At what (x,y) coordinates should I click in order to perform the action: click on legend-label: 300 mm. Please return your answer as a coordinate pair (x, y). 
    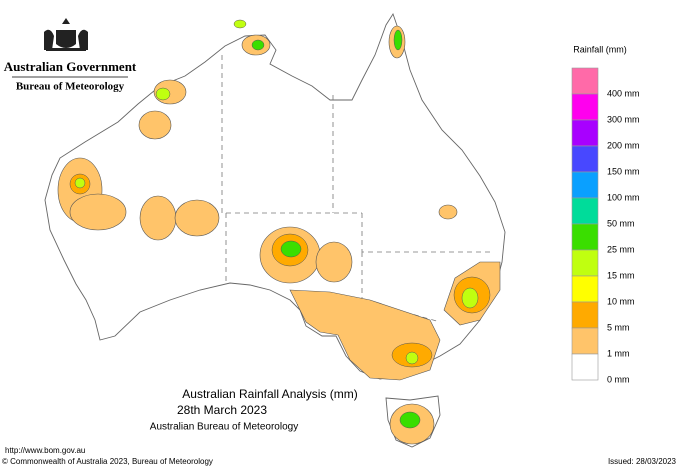
    Looking at the image, I should click on (623, 119).